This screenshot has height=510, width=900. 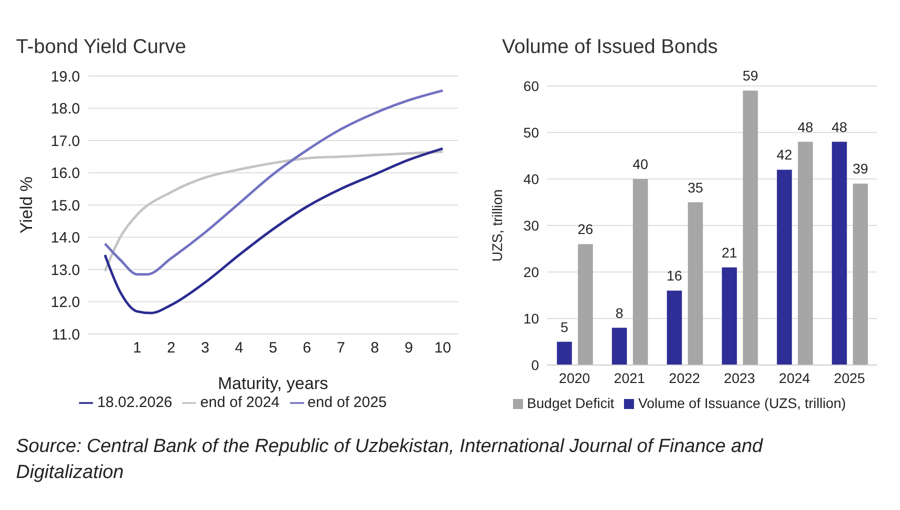 What do you see at coordinates (531, 86) in the screenshot?
I see `y-tick-label: 60` at bounding box center [531, 86].